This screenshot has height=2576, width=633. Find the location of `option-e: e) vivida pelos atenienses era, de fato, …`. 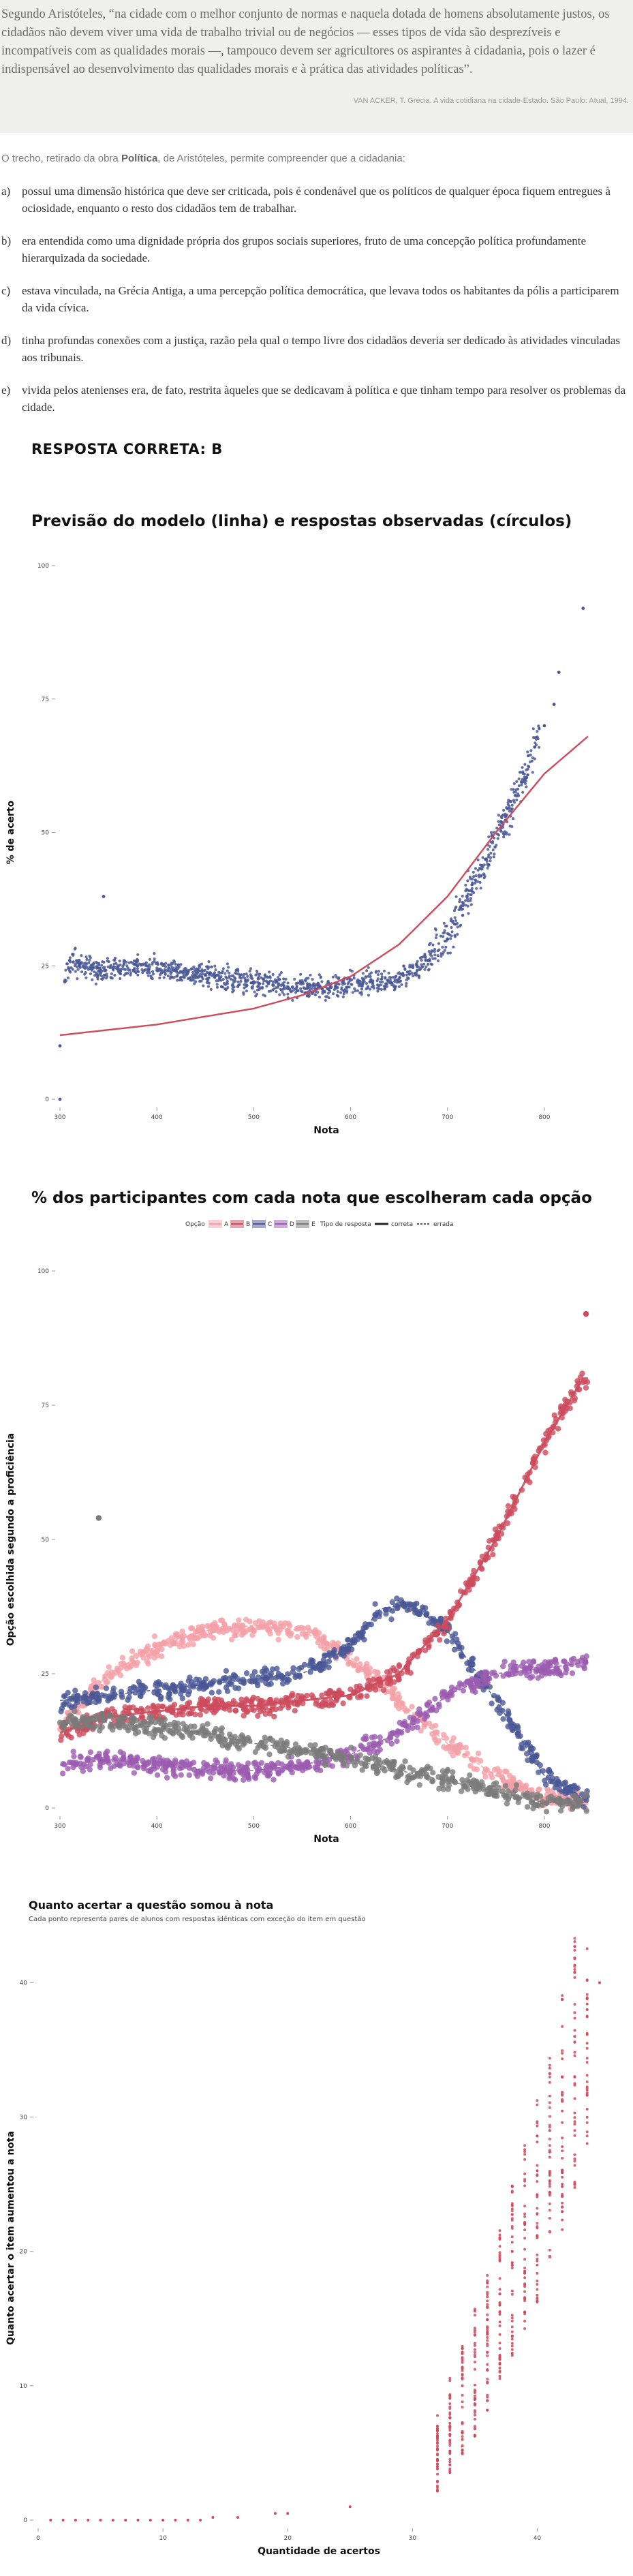

option-e: e) vivida pelos atenienses era, de fato, … is located at coordinates (315, 399).